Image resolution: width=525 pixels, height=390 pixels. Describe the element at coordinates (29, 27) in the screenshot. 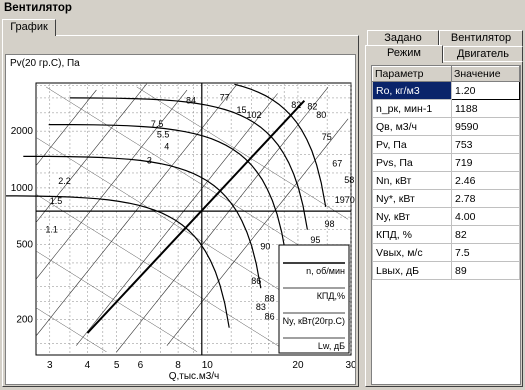

I see `tab-graph: График` at that location.